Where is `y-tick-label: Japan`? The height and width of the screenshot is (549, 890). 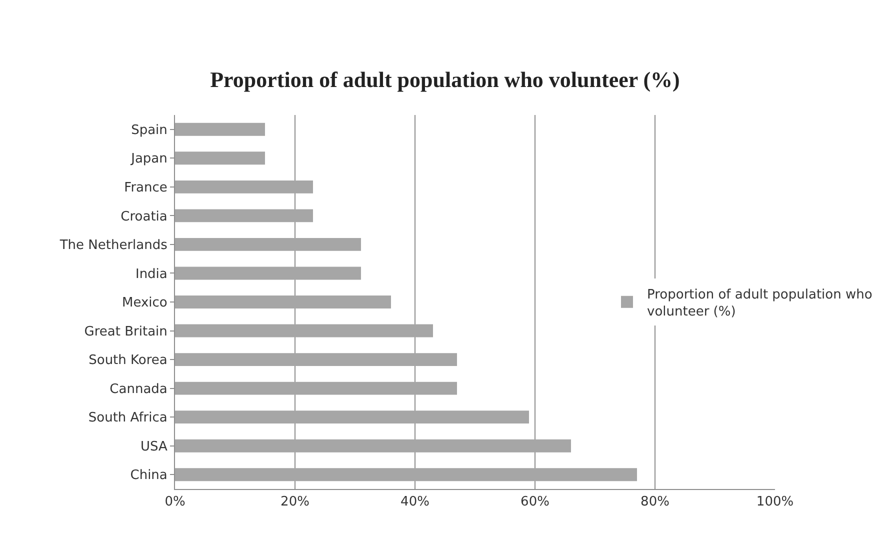 y-tick-label: Japan is located at coordinates (149, 159).